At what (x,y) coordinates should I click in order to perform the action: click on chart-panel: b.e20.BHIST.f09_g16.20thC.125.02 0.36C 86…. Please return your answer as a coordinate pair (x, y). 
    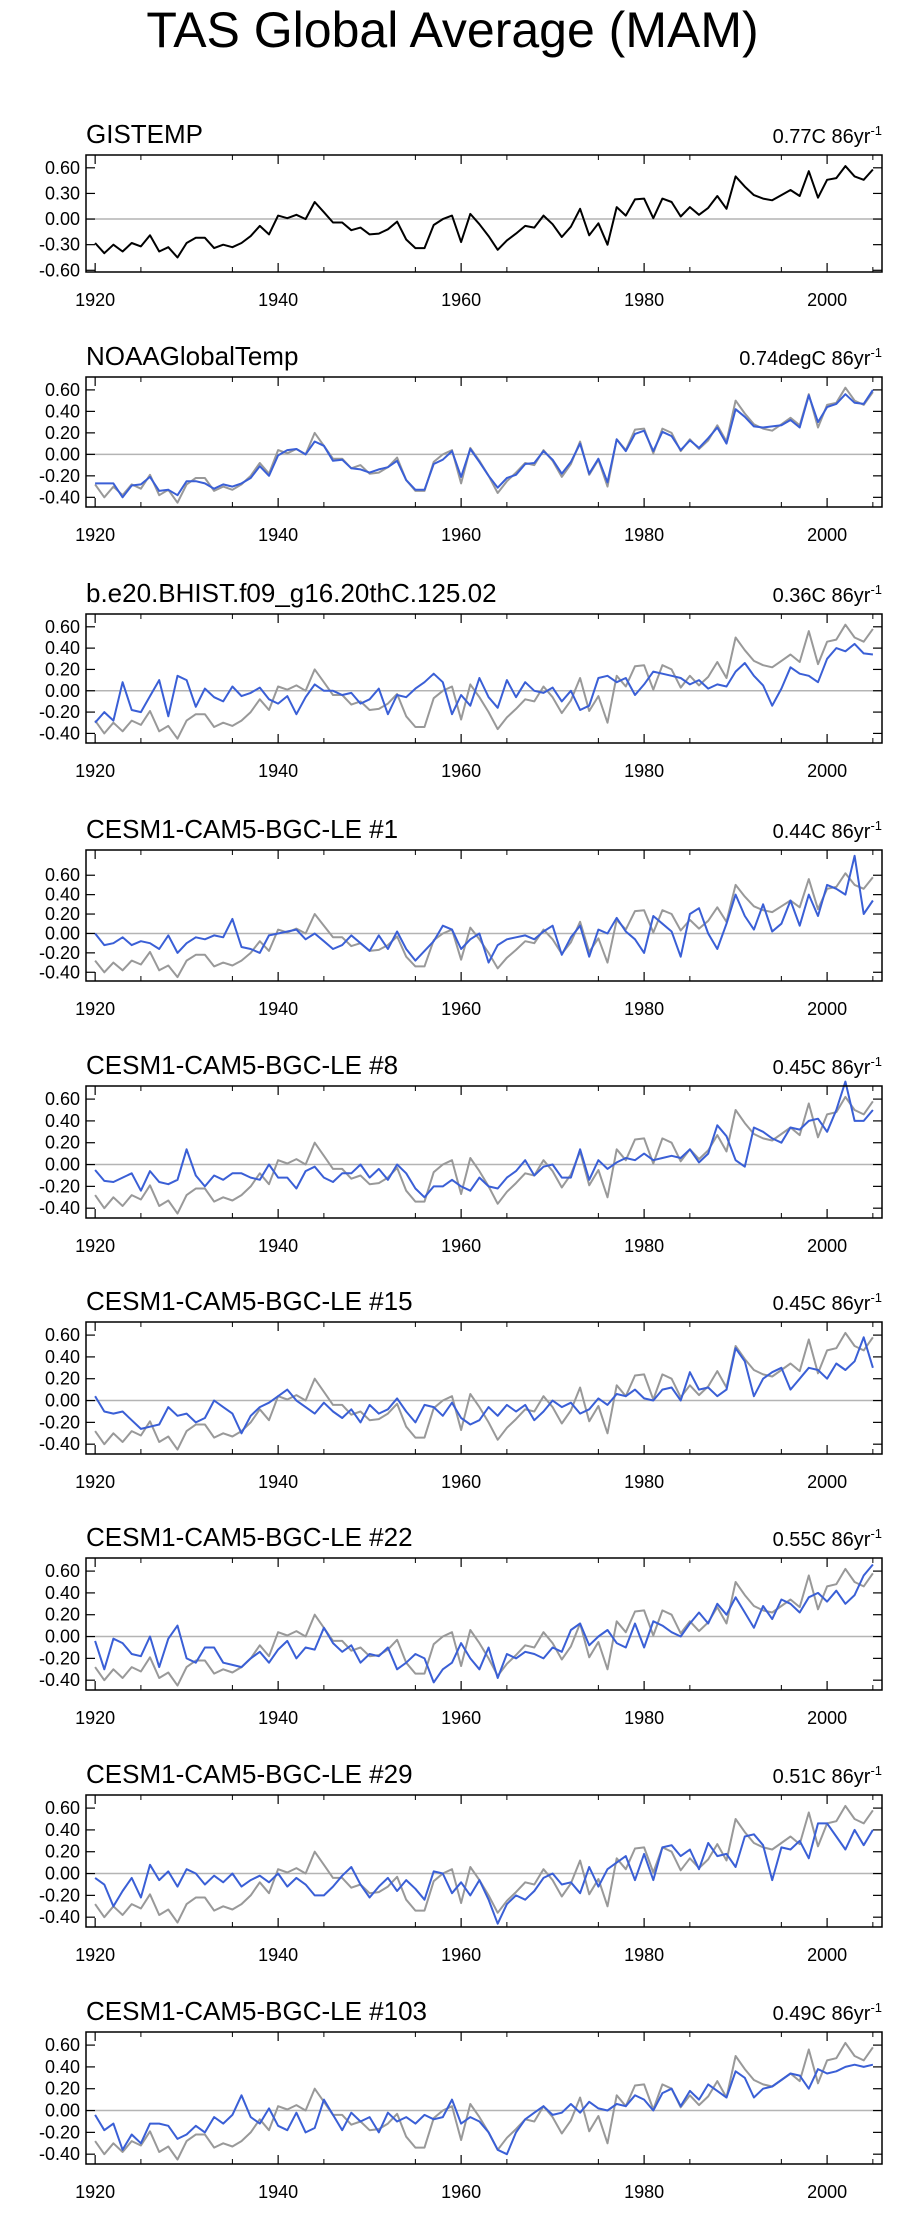
    Looking at the image, I should click on (461, 679).